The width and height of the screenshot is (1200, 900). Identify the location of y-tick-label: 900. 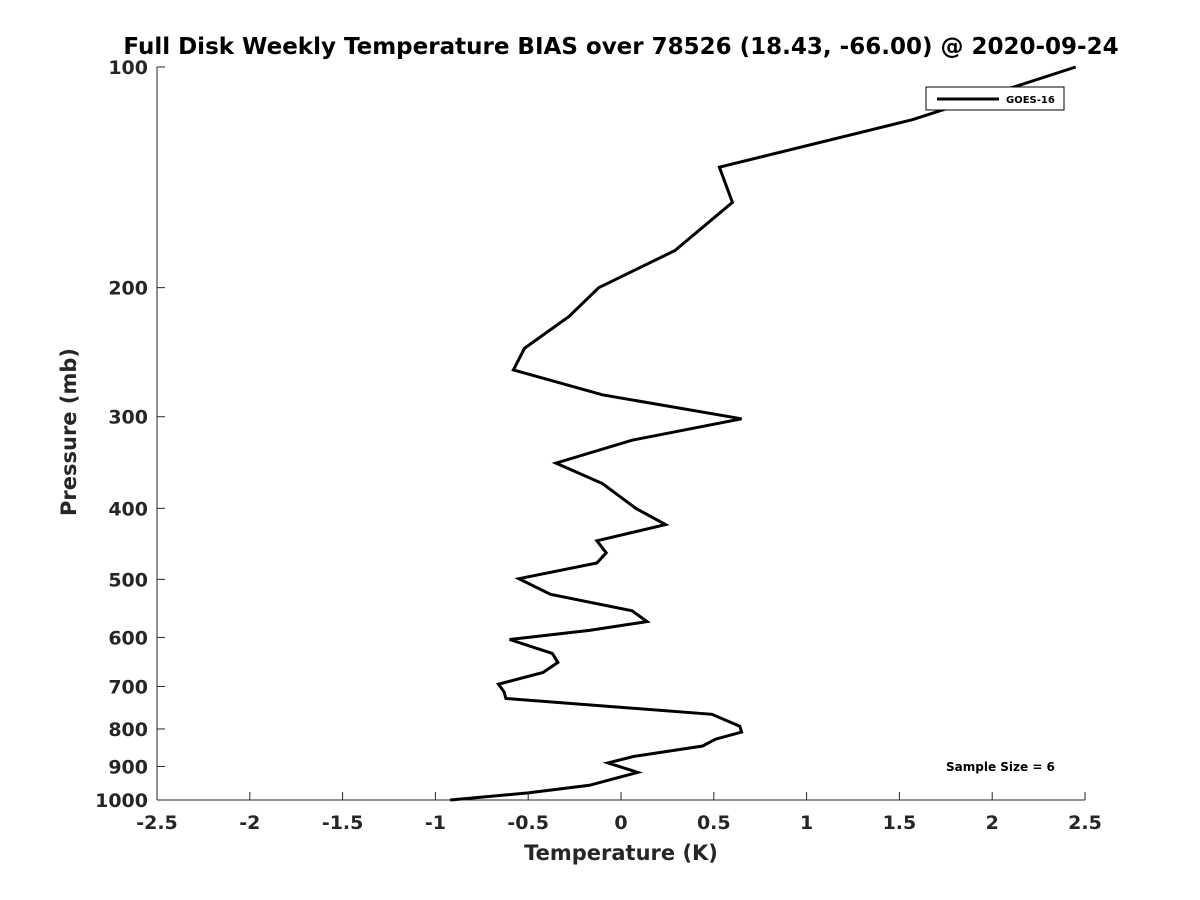
(128, 767).